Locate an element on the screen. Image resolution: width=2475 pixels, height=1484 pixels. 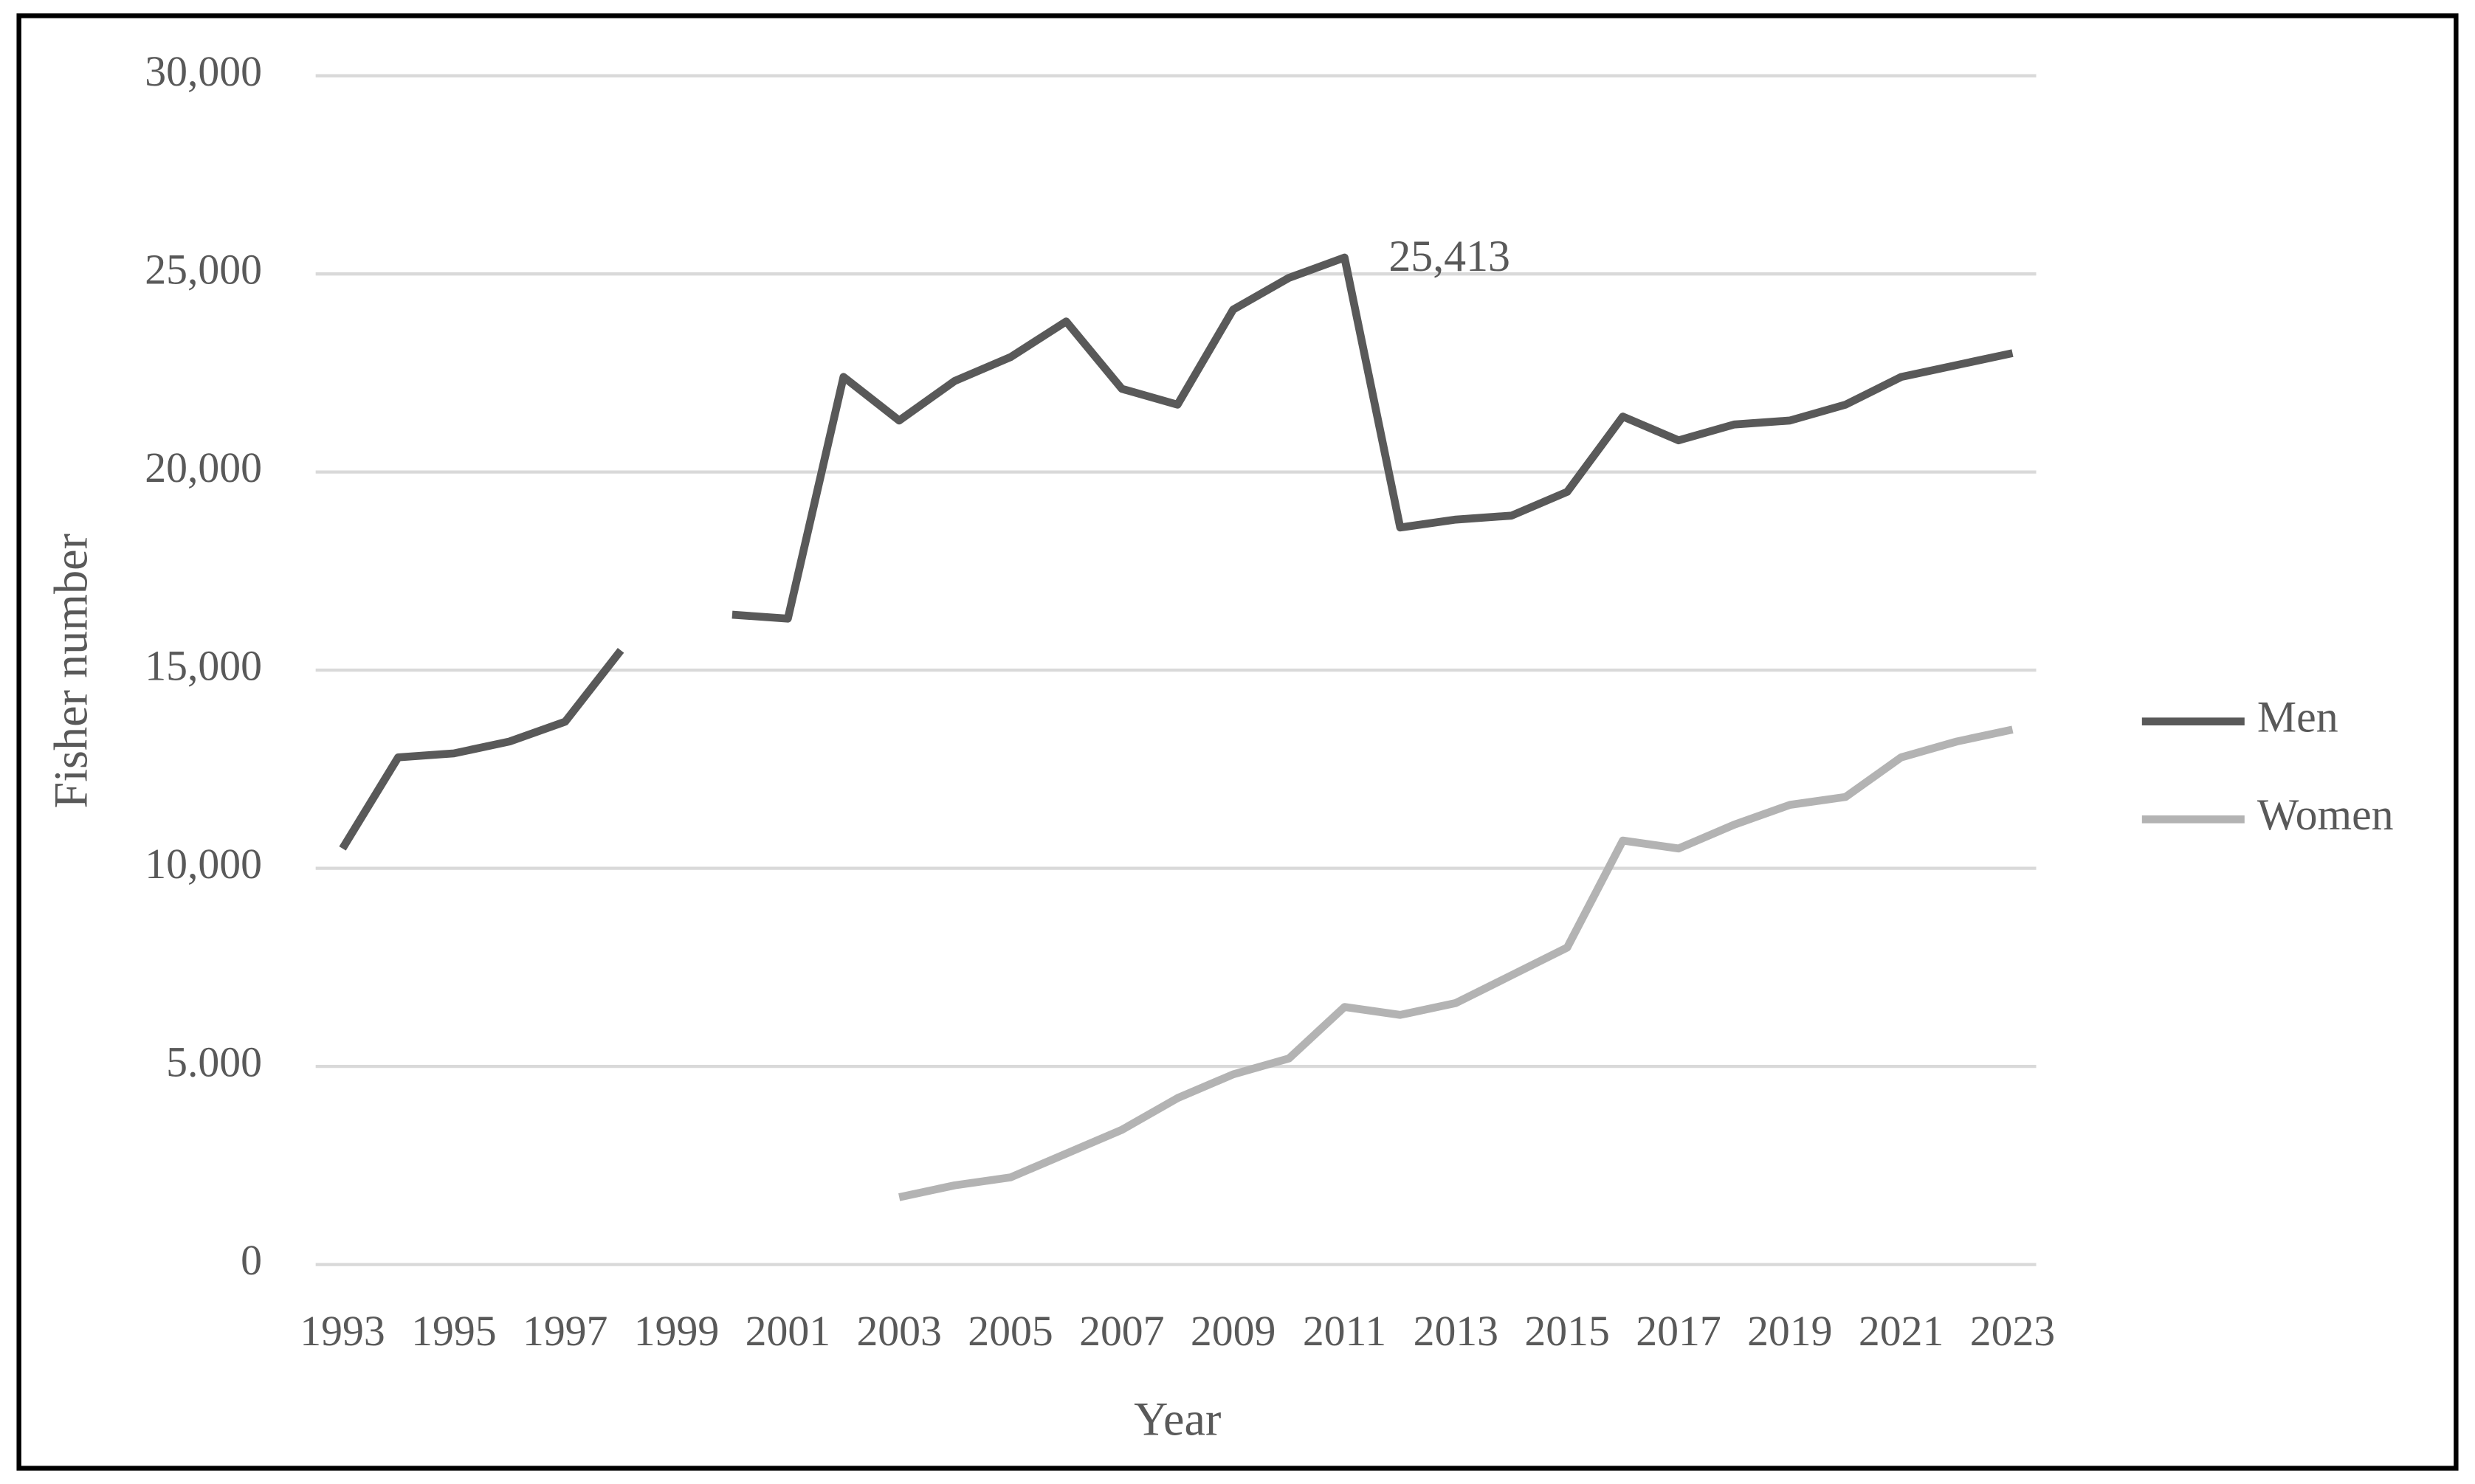
x-tick-label: 2007 is located at coordinates (1121, 1331).